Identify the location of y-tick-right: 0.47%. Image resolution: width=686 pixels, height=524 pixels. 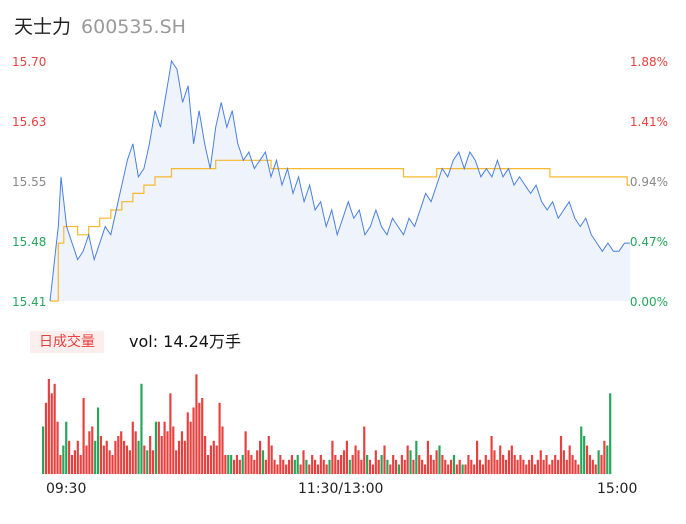
(649, 242).